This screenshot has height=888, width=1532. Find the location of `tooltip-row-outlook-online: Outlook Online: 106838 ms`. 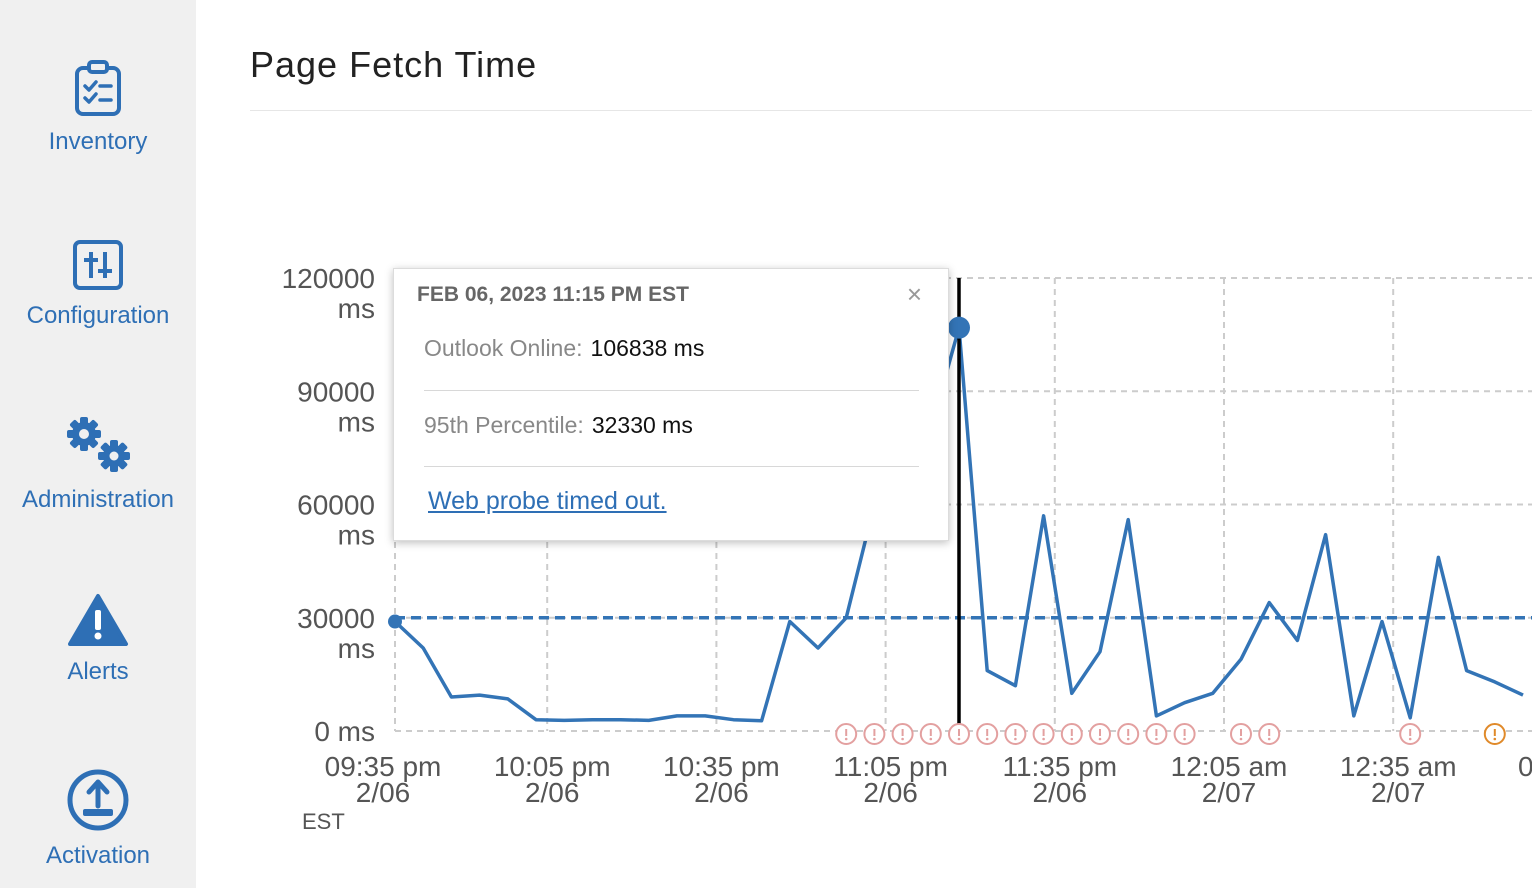

tooltip-row-outlook-online: Outlook Online: 106838 ms is located at coordinates (564, 348).